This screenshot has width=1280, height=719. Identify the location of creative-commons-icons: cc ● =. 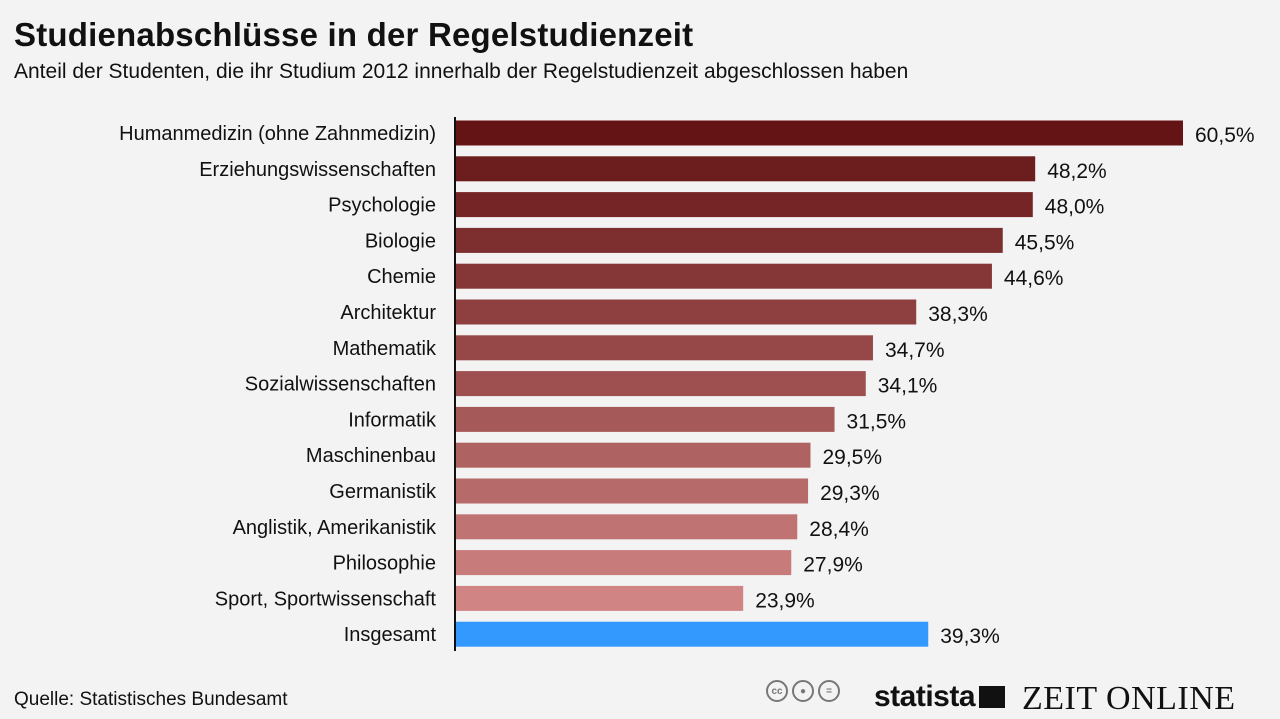
(803, 691).